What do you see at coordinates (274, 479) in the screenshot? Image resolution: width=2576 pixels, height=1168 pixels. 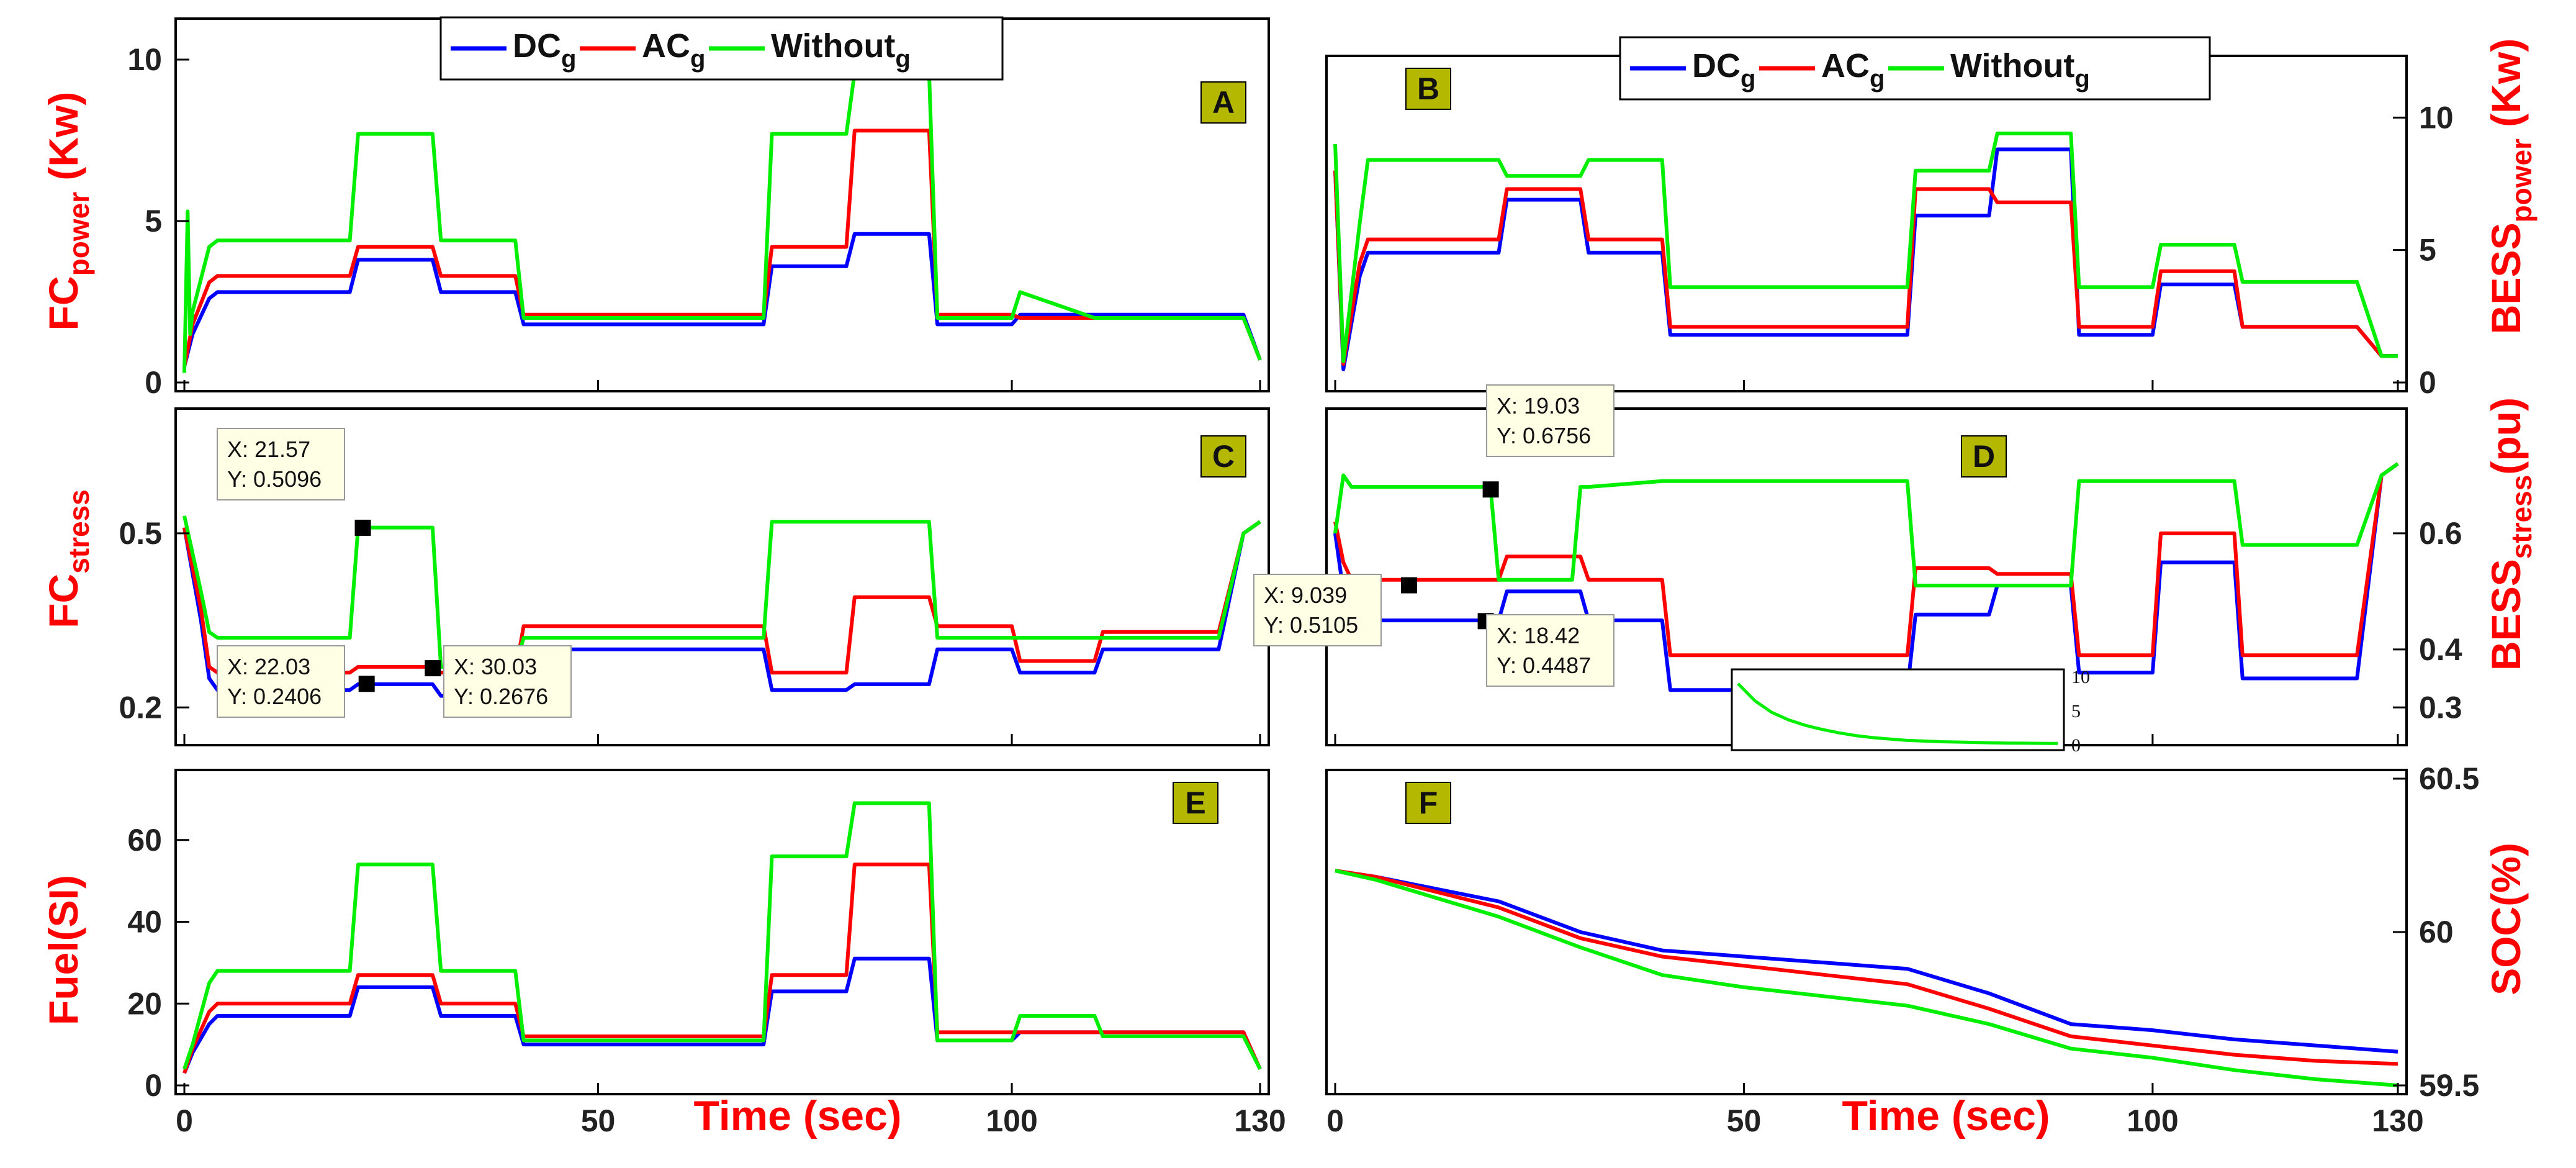 I see `datatip-text: Y: 0.5096` at bounding box center [274, 479].